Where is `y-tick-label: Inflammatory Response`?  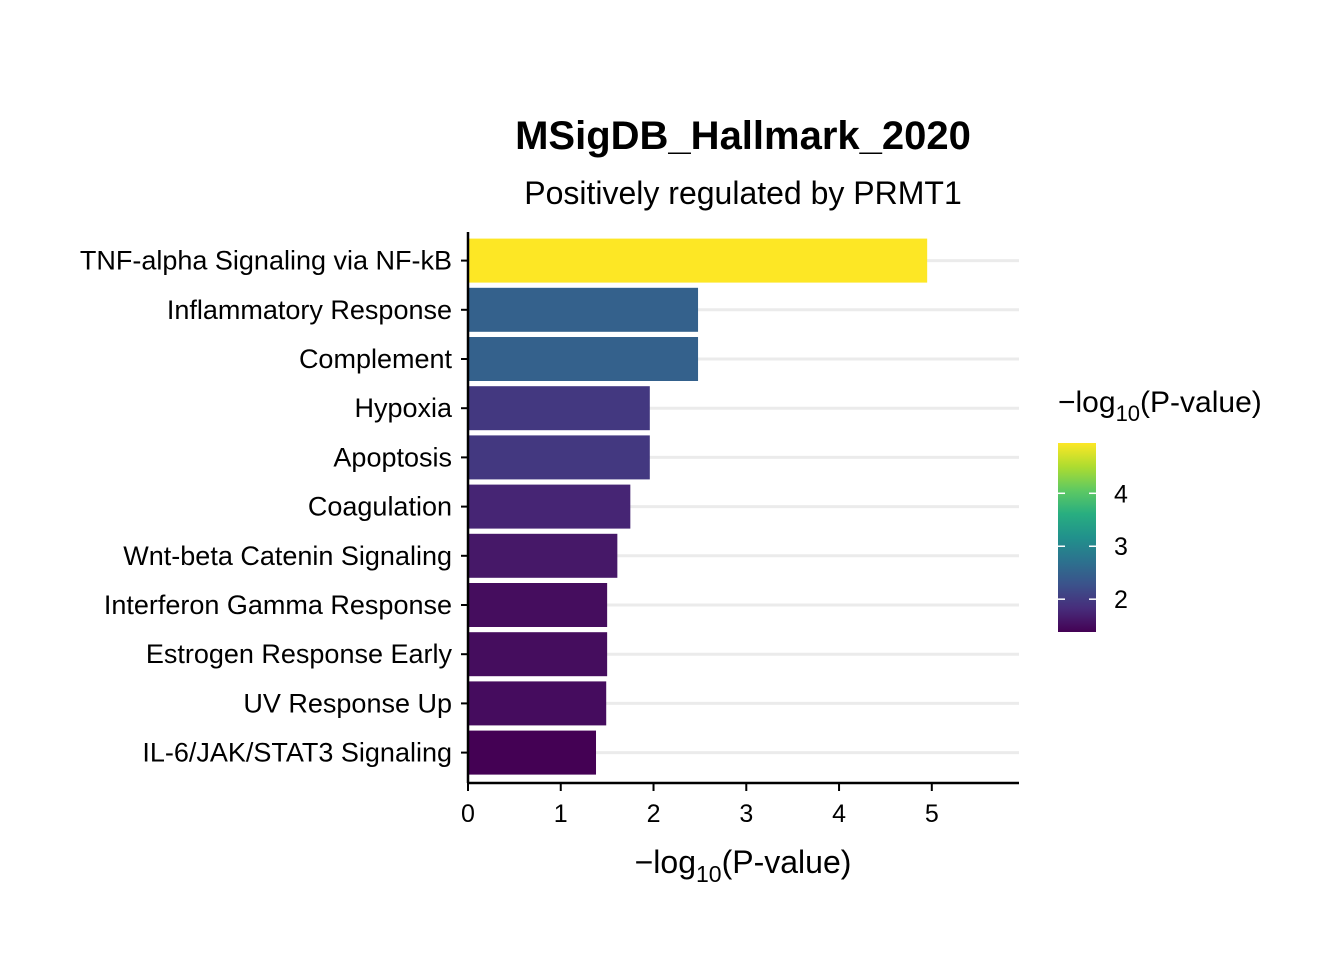 y-tick-label: Inflammatory Response is located at coordinates (309, 310).